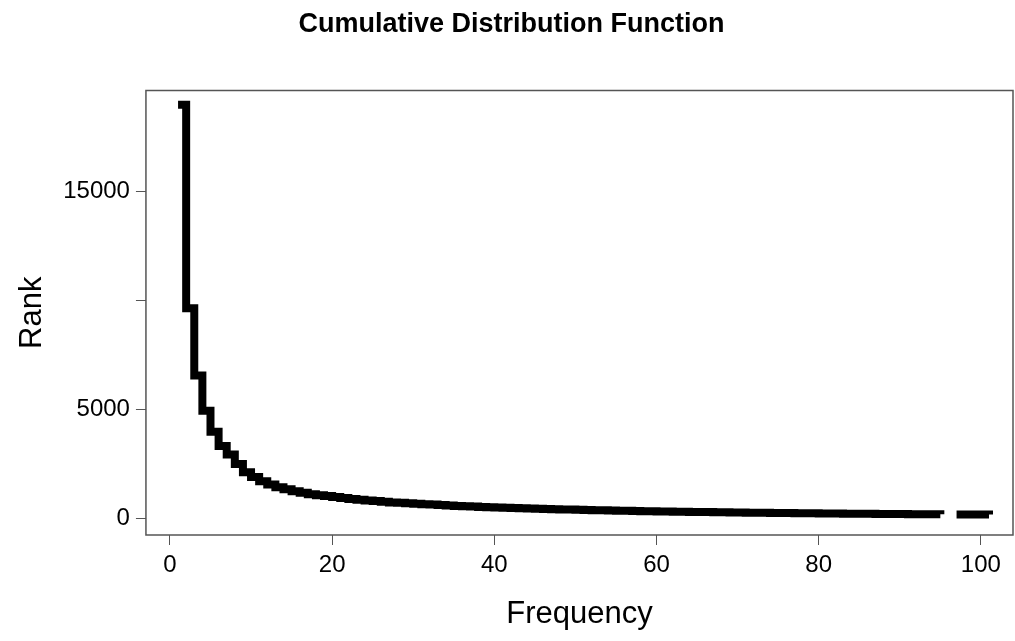  Describe the element at coordinates (980, 564) in the screenshot. I see `x-tick-label: 100` at that location.